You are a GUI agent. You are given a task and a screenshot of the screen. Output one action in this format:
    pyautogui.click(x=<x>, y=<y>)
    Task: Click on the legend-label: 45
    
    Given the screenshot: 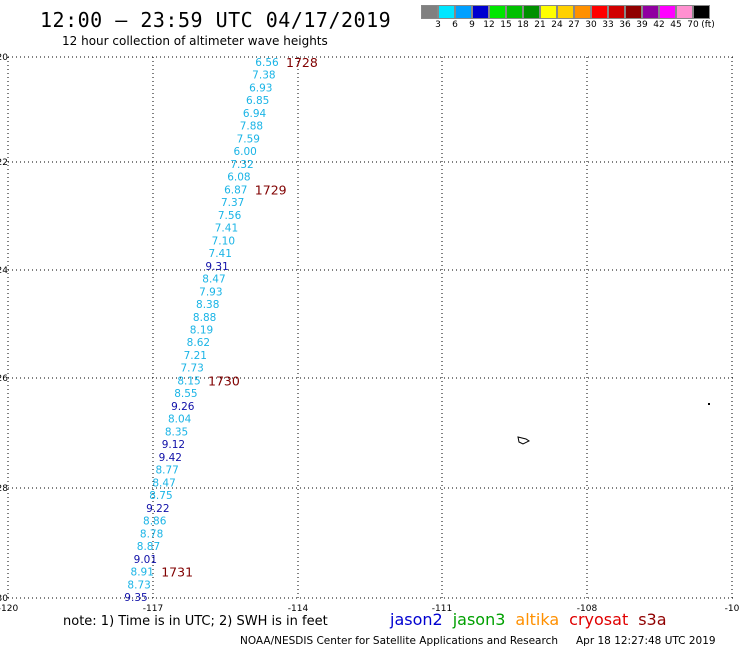 What is the action you would take?
    pyautogui.click(x=676, y=25)
    